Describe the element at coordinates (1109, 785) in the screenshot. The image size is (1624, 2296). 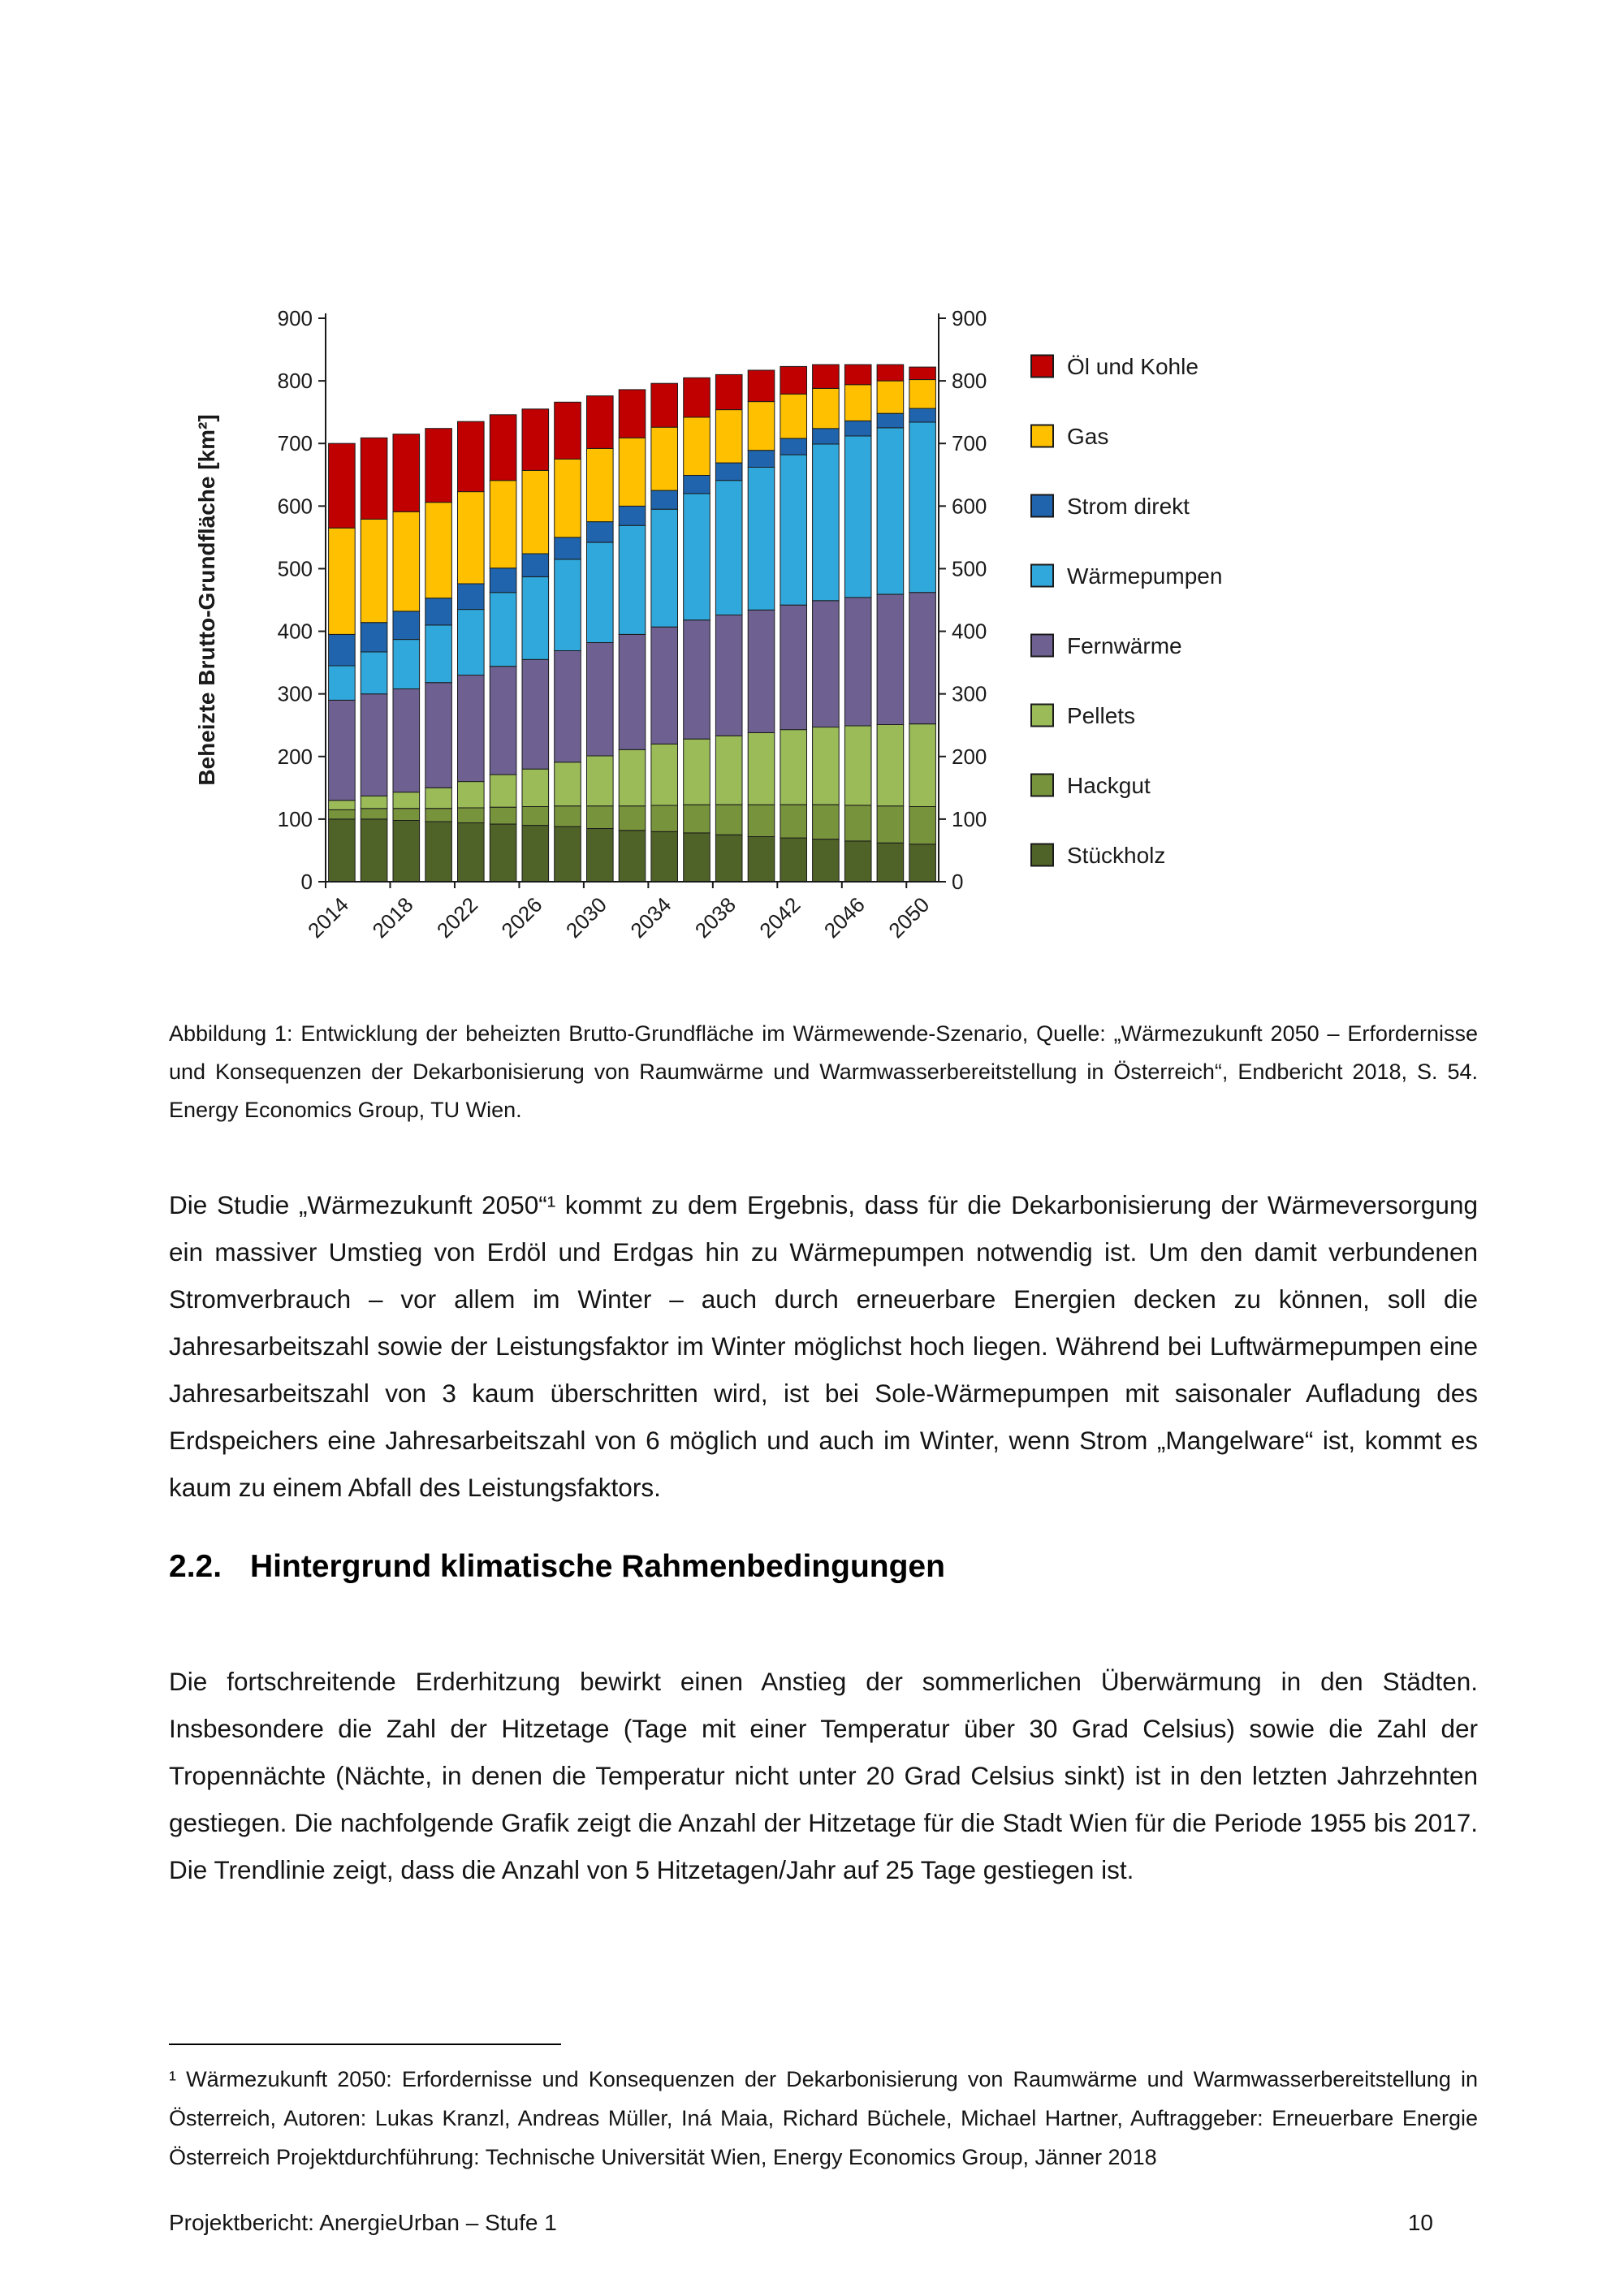
I see `legend-label: Hackgut` at that location.